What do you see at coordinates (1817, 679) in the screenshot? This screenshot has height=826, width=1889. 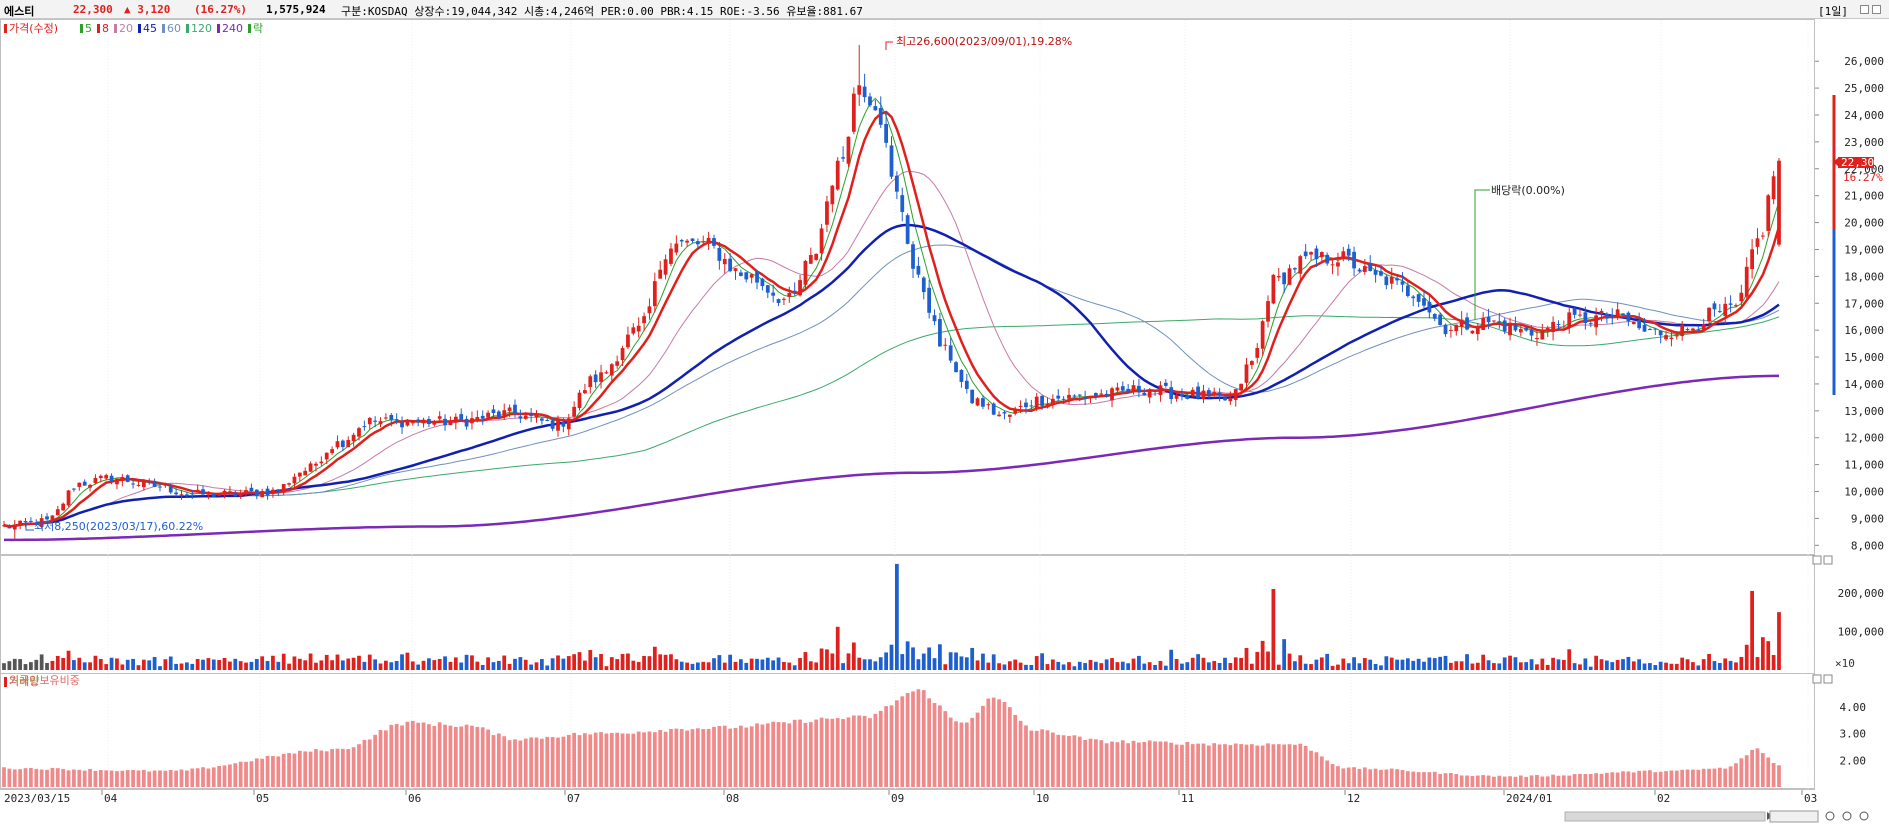 I see `foreign-panel-min-icon` at bounding box center [1817, 679].